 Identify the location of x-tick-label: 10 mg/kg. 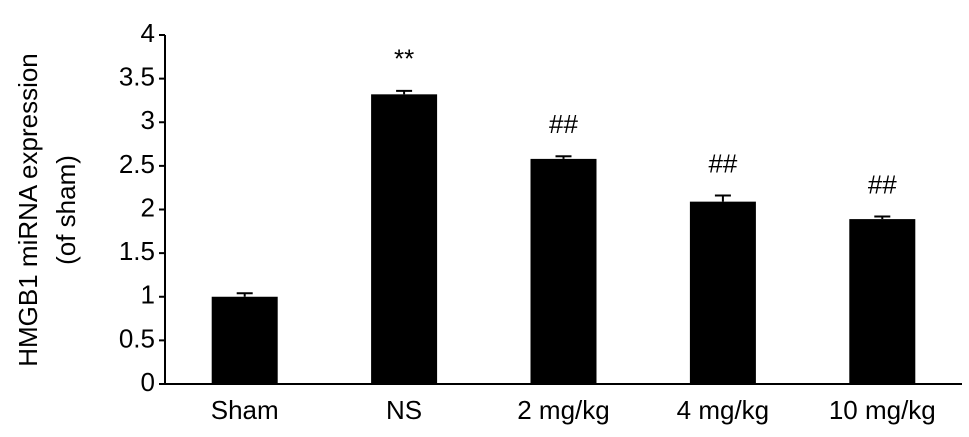
(882, 410).